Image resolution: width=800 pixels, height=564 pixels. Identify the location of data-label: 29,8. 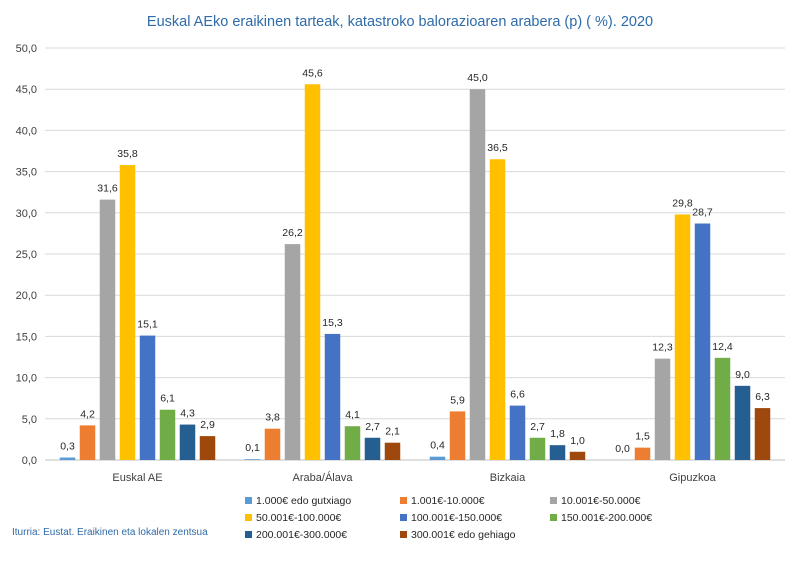
(682, 203).